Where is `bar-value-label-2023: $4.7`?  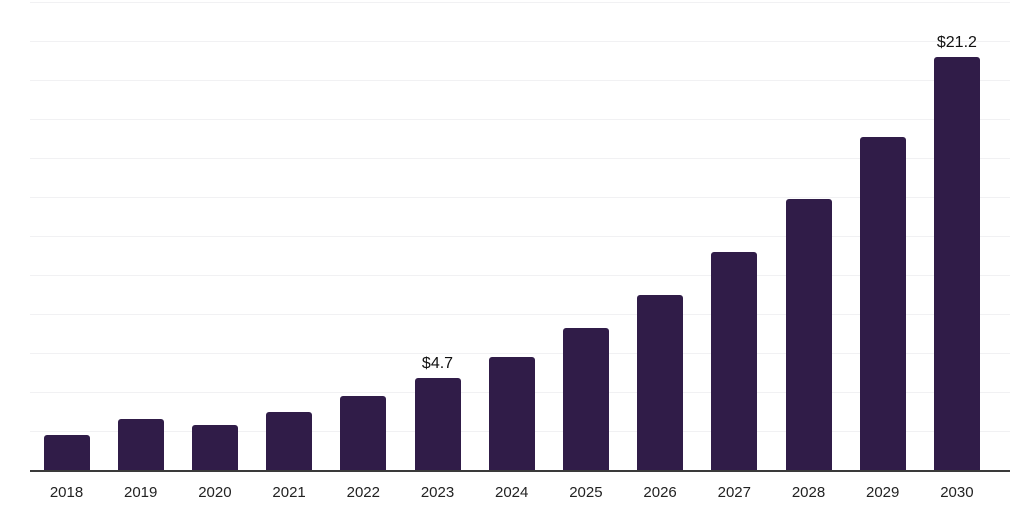
bar-value-label-2023: $4.7 is located at coordinates (437, 364).